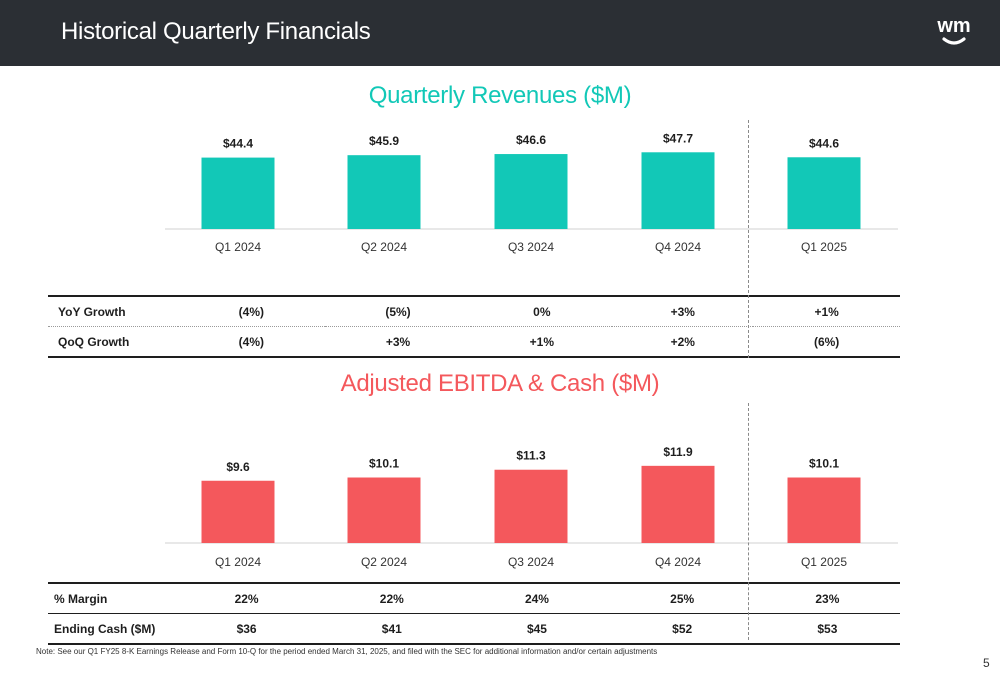  I want to click on data-label: $11.3, so click(531, 456).